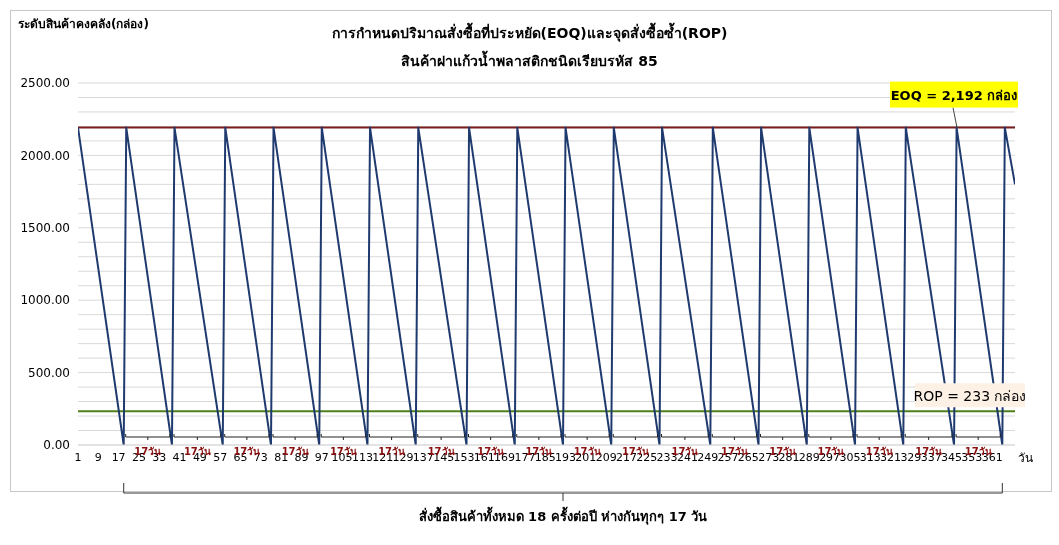  I want to click on x-tick-label: 41, so click(179, 457).